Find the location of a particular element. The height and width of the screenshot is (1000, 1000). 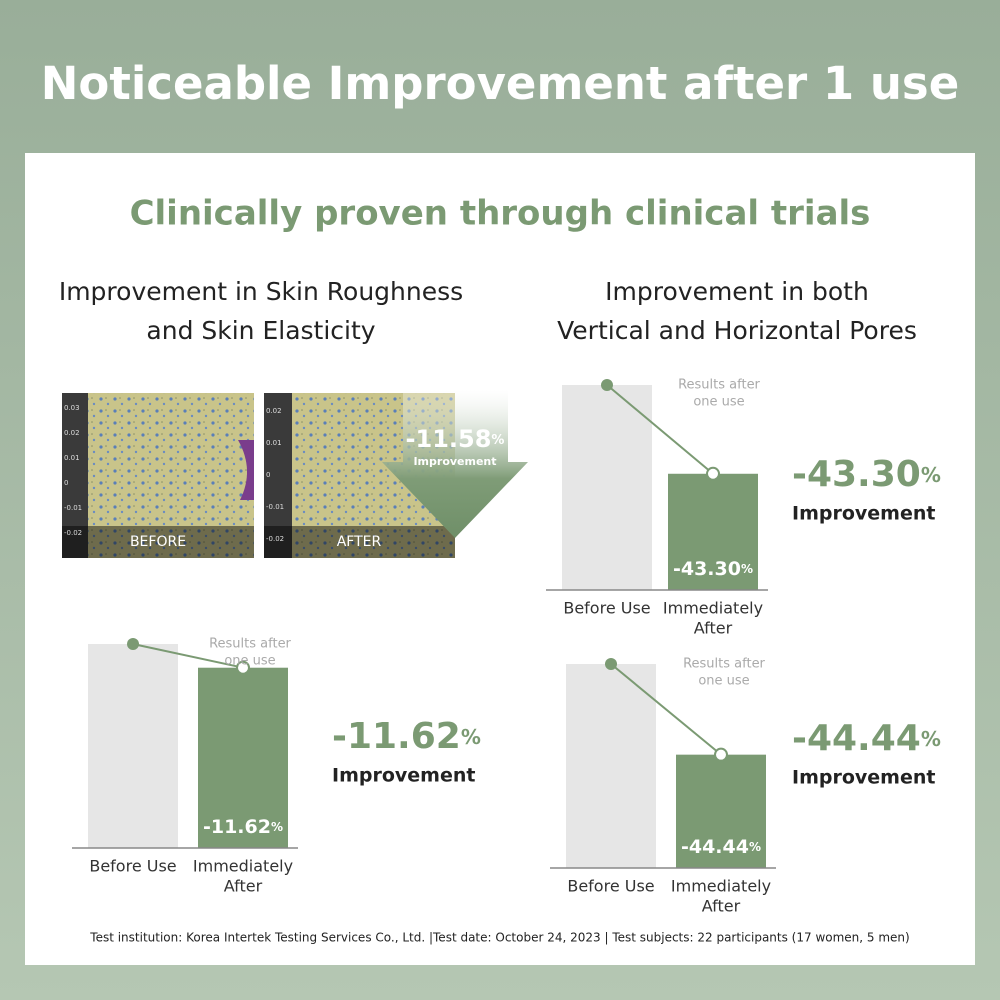

before-label: BEFORE is located at coordinates (158, 542).